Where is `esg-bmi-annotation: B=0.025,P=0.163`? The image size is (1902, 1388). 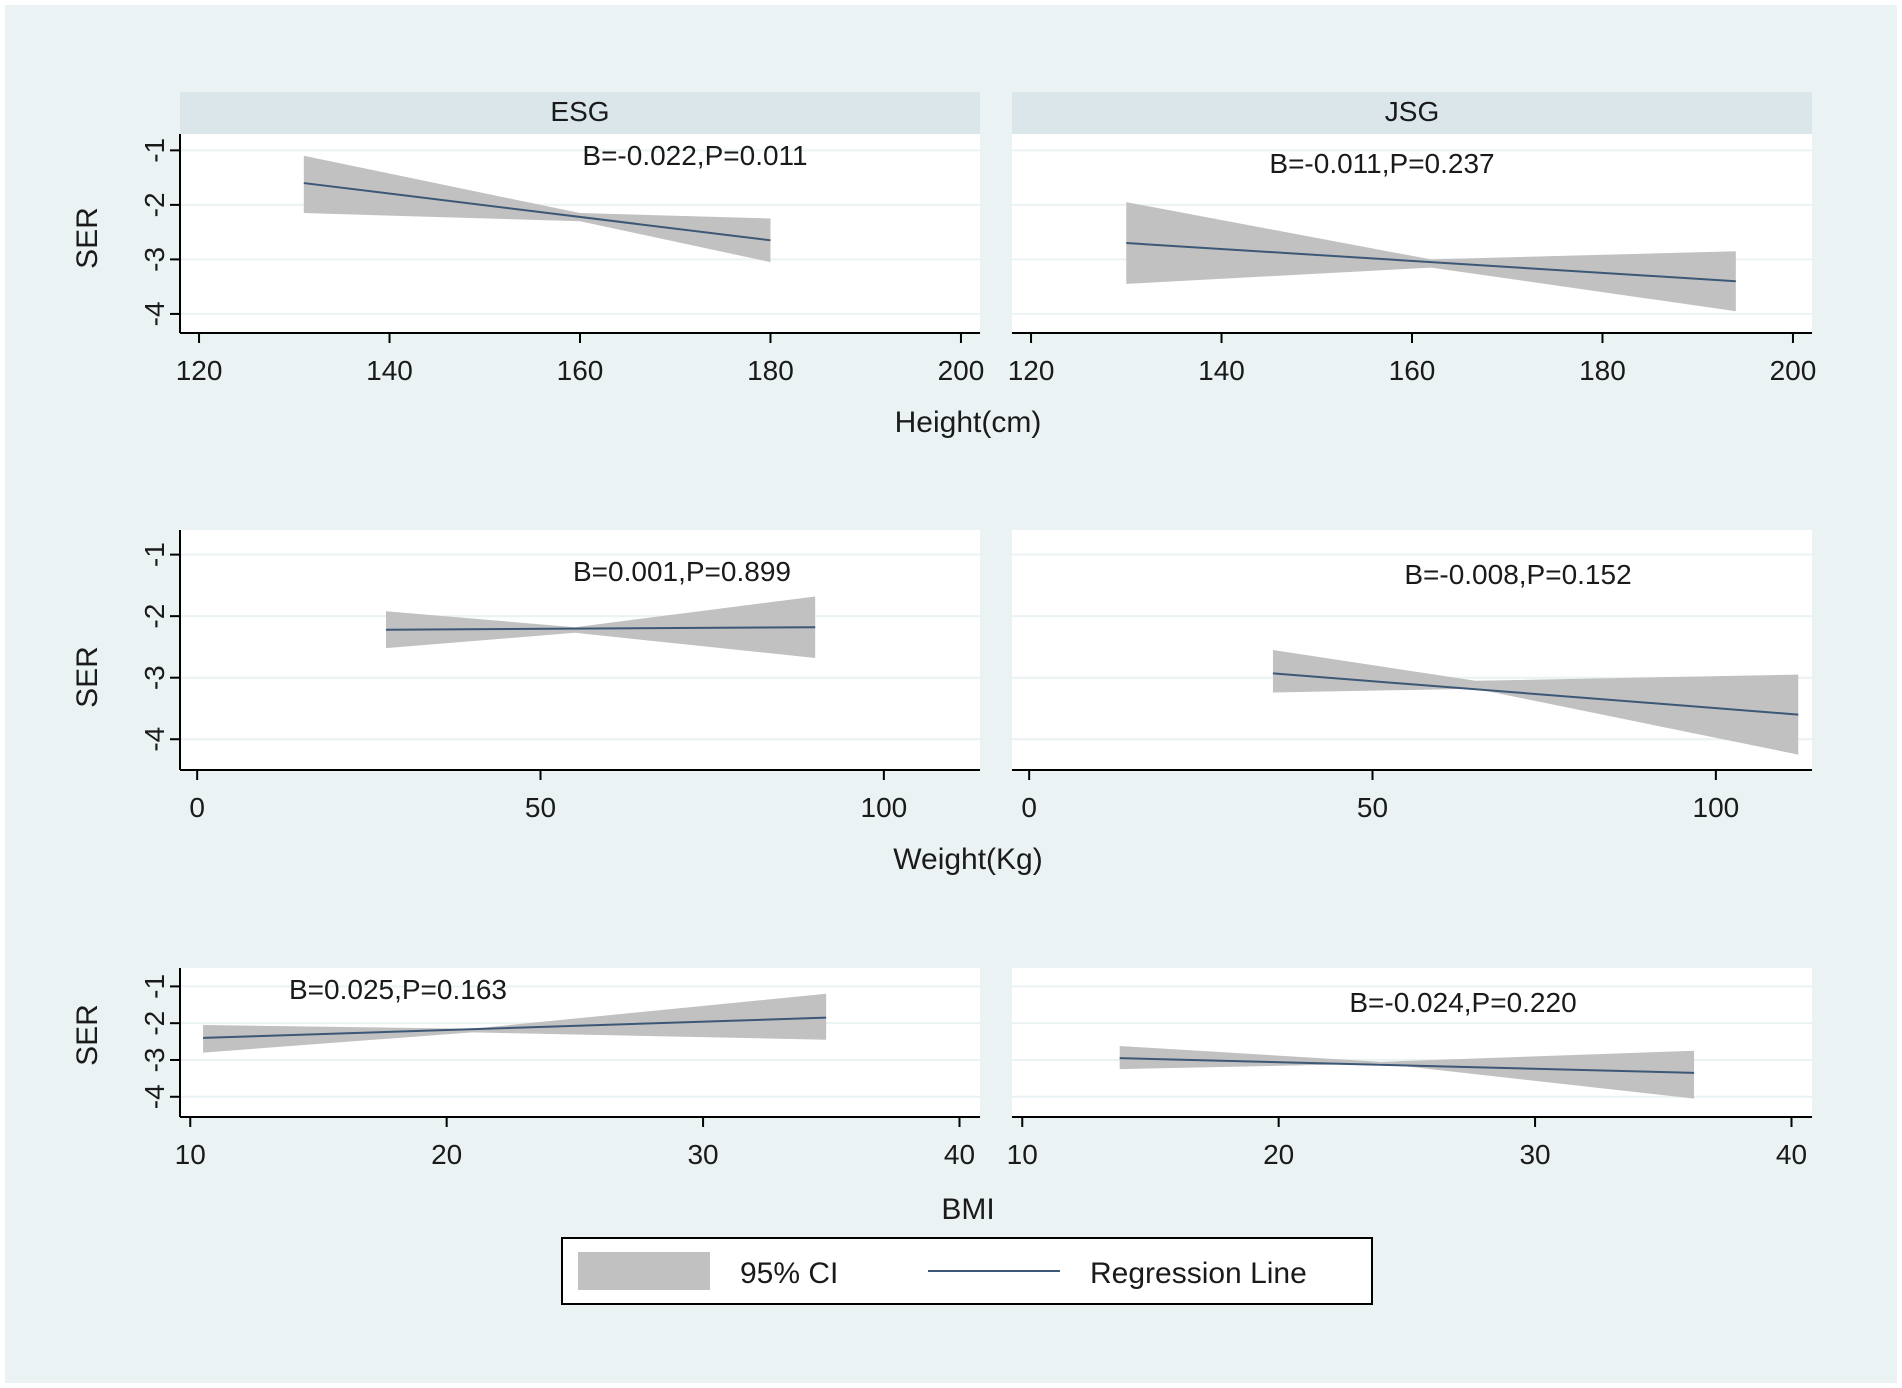
esg-bmi-annotation: B=0.025,P=0.163 is located at coordinates (398, 989).